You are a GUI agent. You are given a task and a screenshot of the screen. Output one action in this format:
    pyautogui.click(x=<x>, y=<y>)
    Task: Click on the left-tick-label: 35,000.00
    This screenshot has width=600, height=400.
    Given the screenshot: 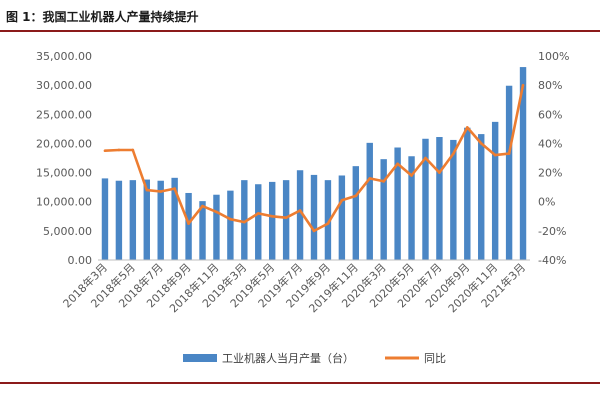 What is the action you would take?
    pyautogui.click(x=64, y=56)
    